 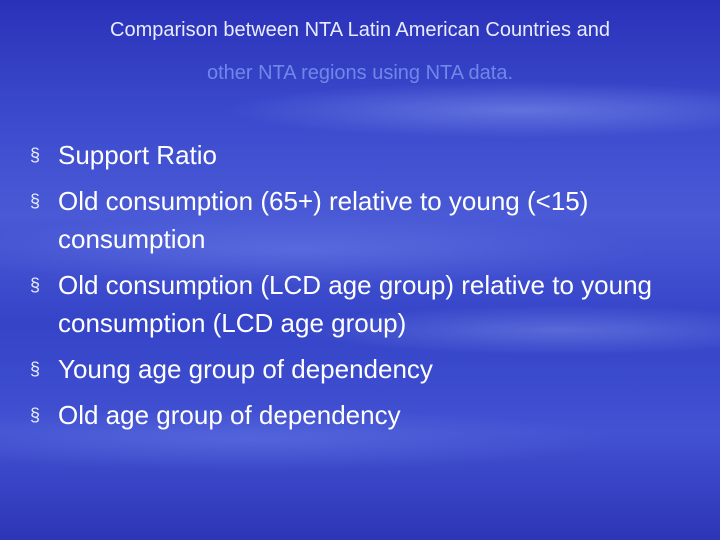 I want to click on bullet-item: § Young age group of dependency, so click(x=349, y=369).